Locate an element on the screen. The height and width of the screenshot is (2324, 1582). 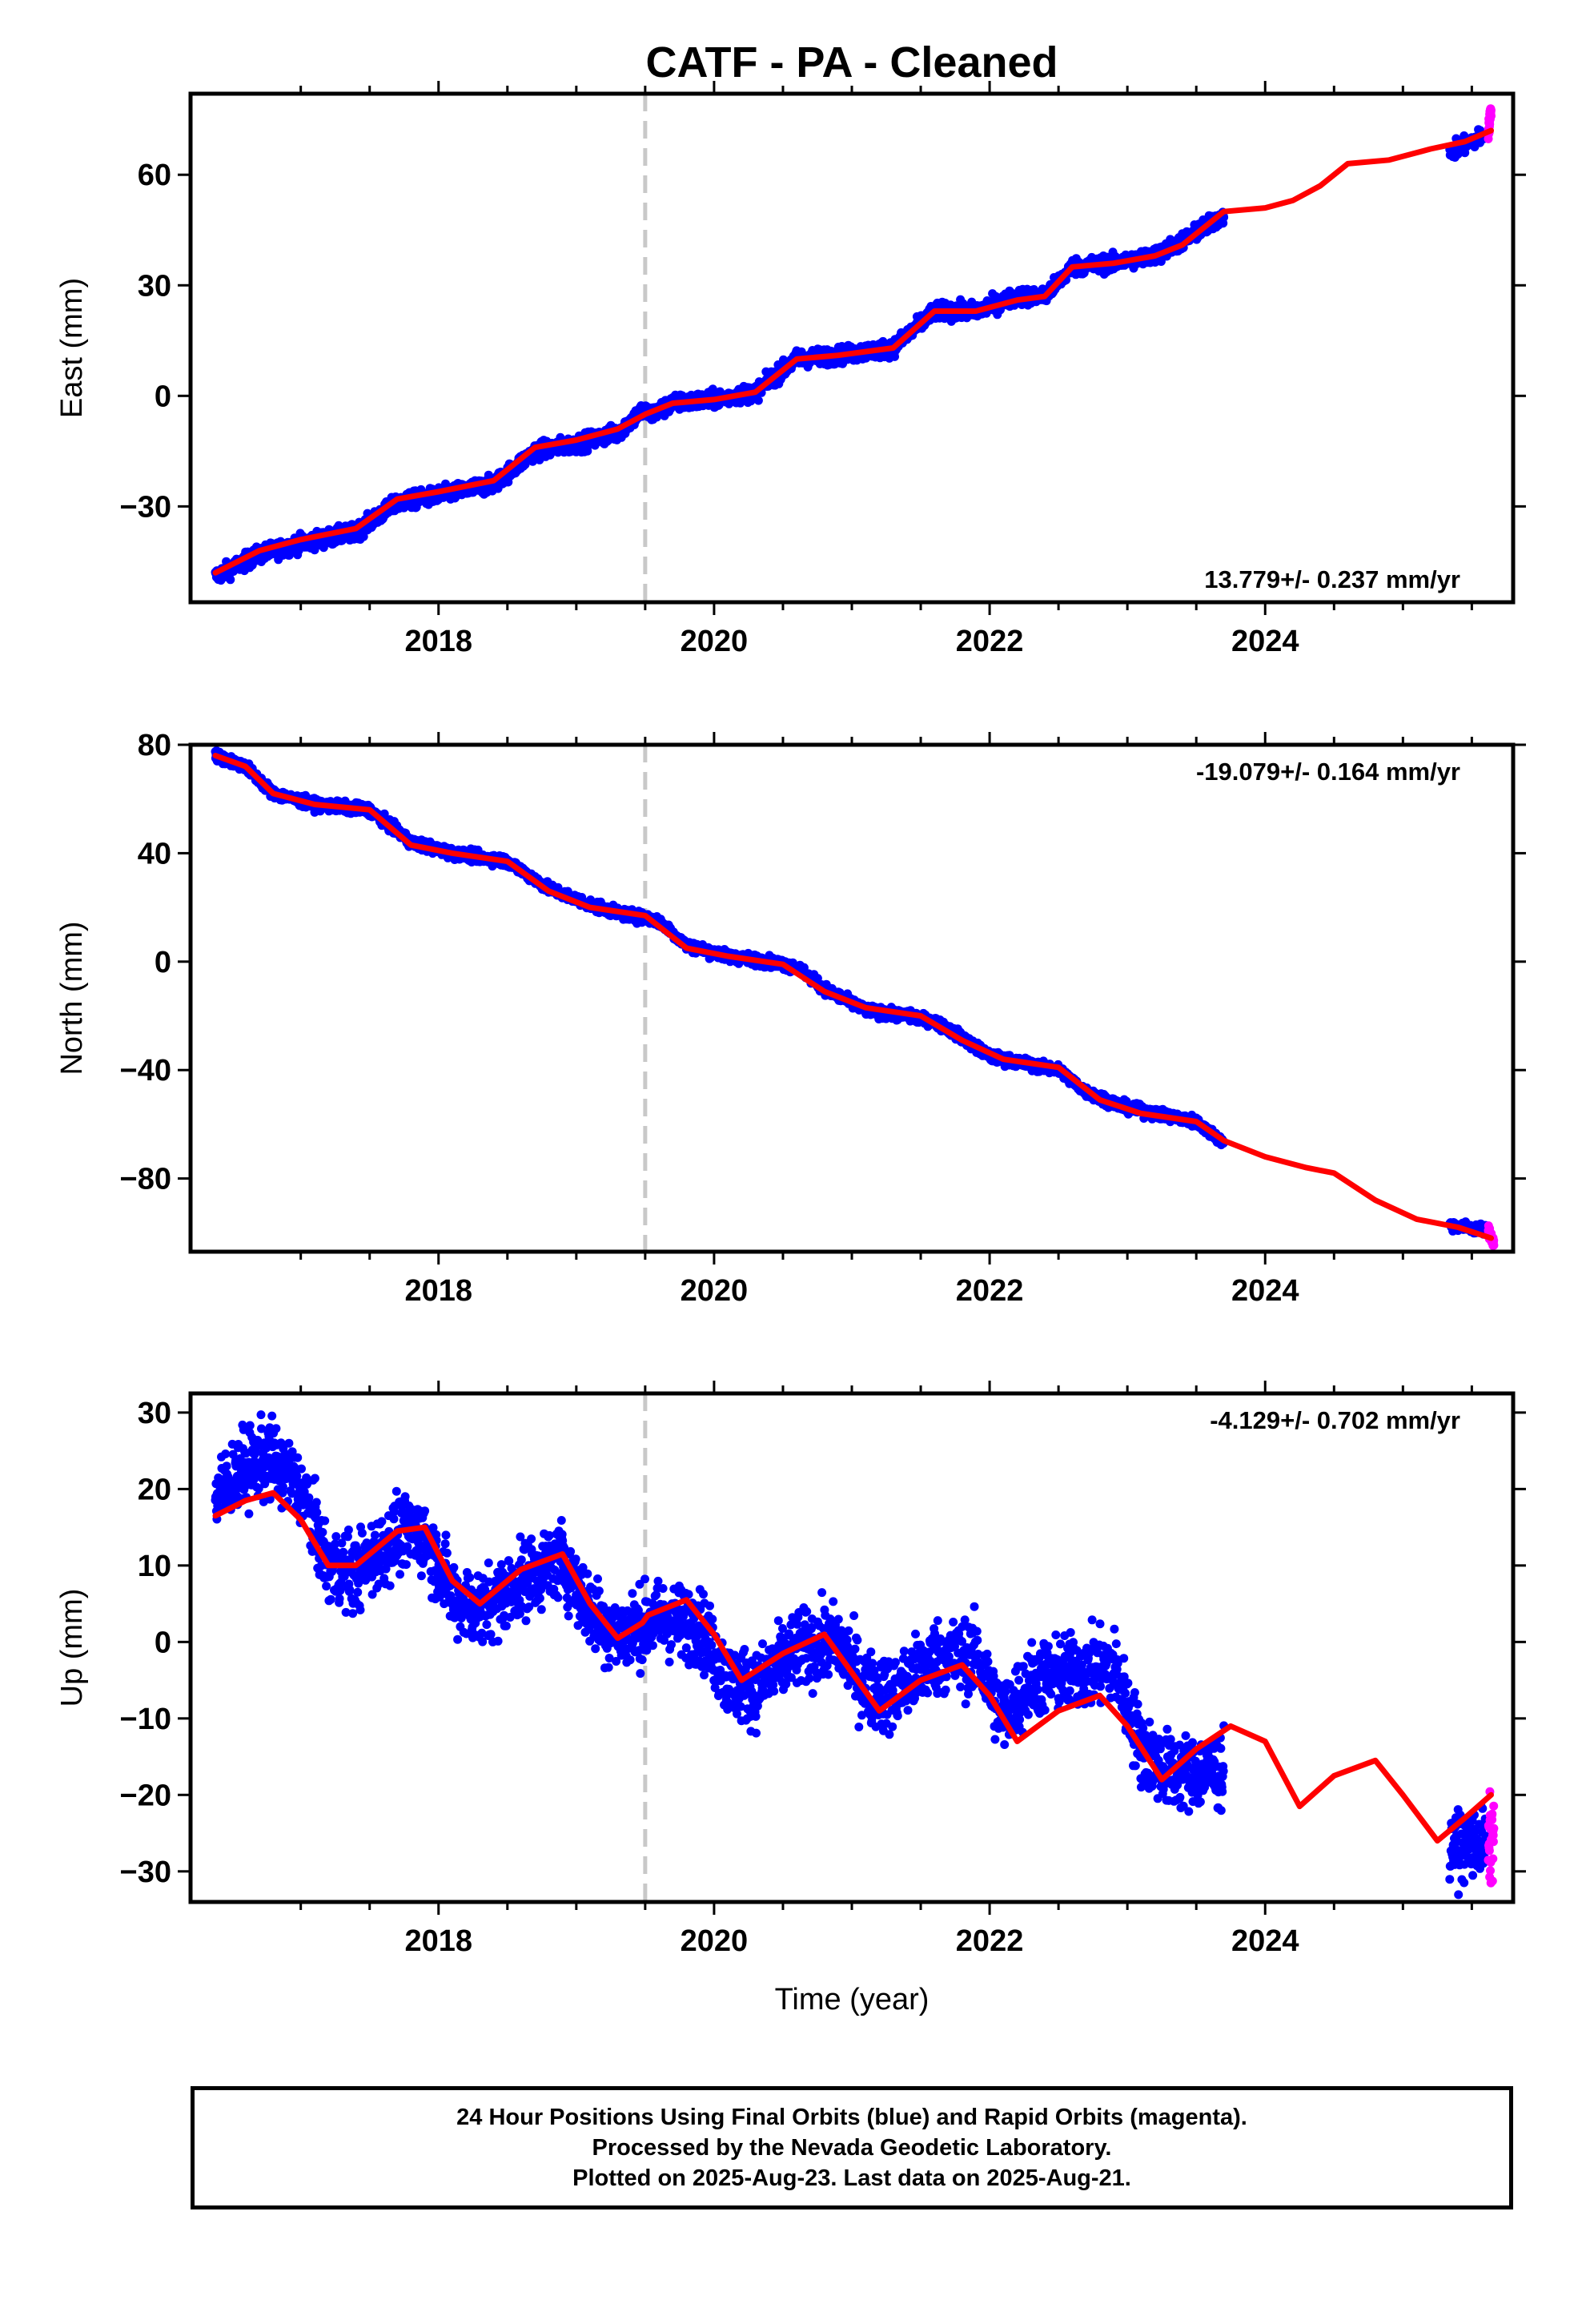
chart-title: CATF - PA - Cleaned is located at coordinates (851, 62).